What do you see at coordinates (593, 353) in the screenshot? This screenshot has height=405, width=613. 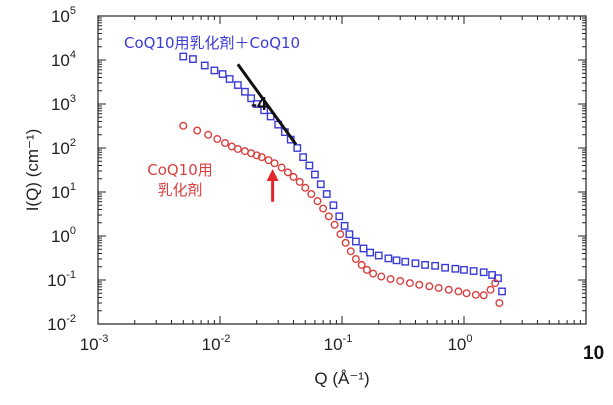 I see `x-axis-extra-tick-label: 10` at bounding box center [593, 353].